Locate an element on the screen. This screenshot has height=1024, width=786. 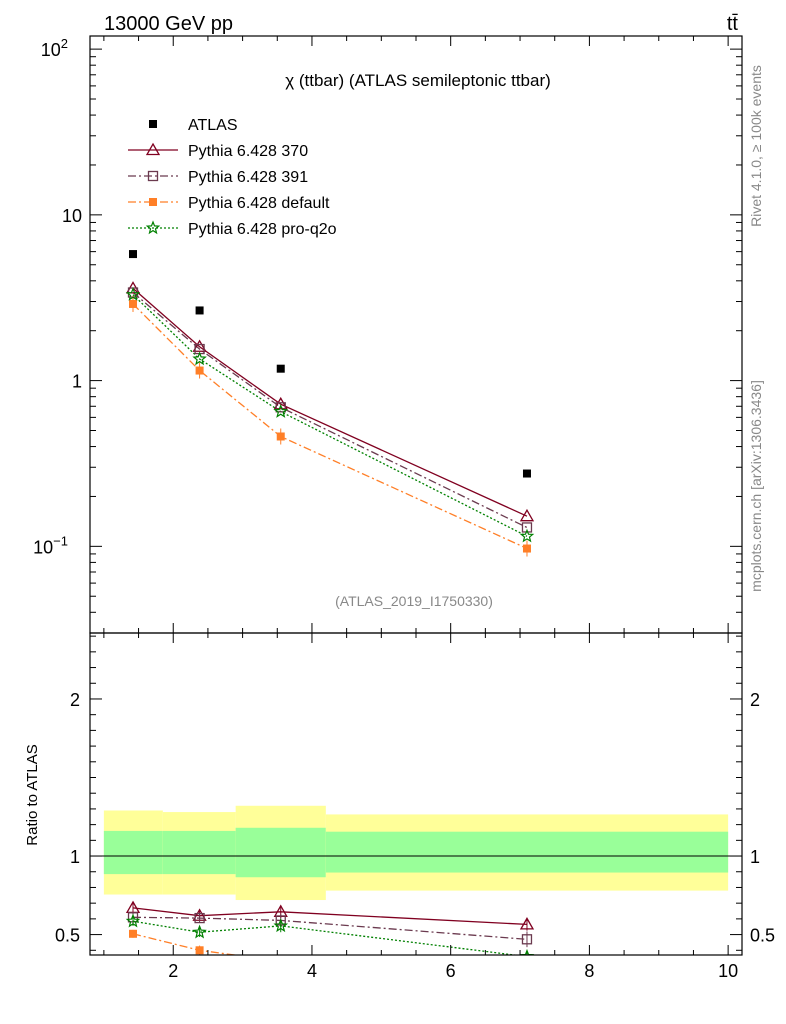
legend-marker-pydefault is located at coordinates (153, 202).